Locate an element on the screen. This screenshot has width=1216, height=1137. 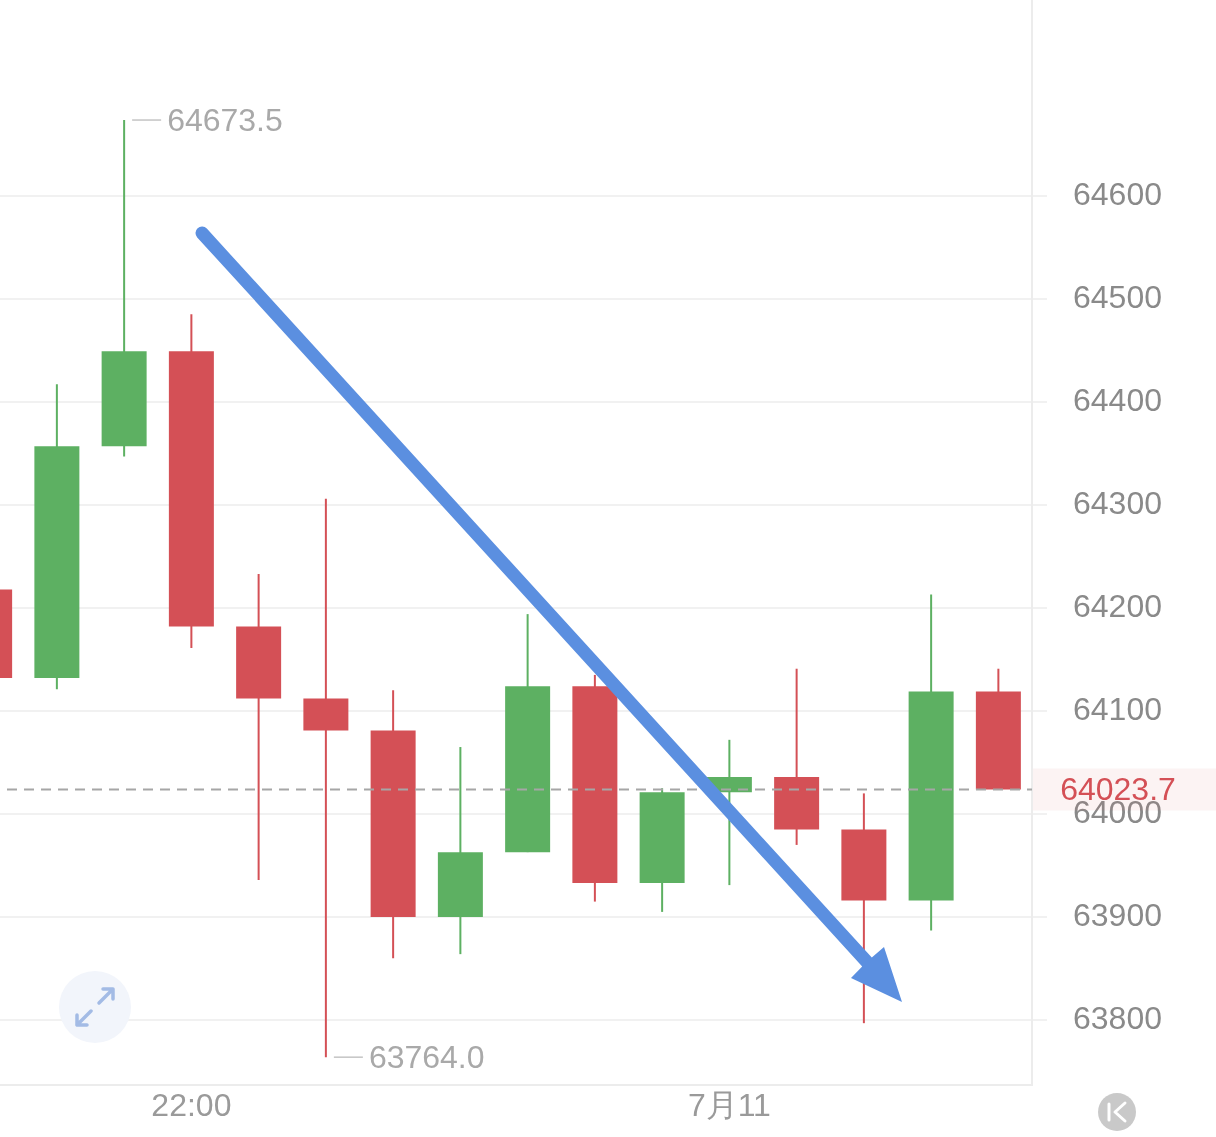
y-tick-label: 64200 is located at coordinates (1117, 605).